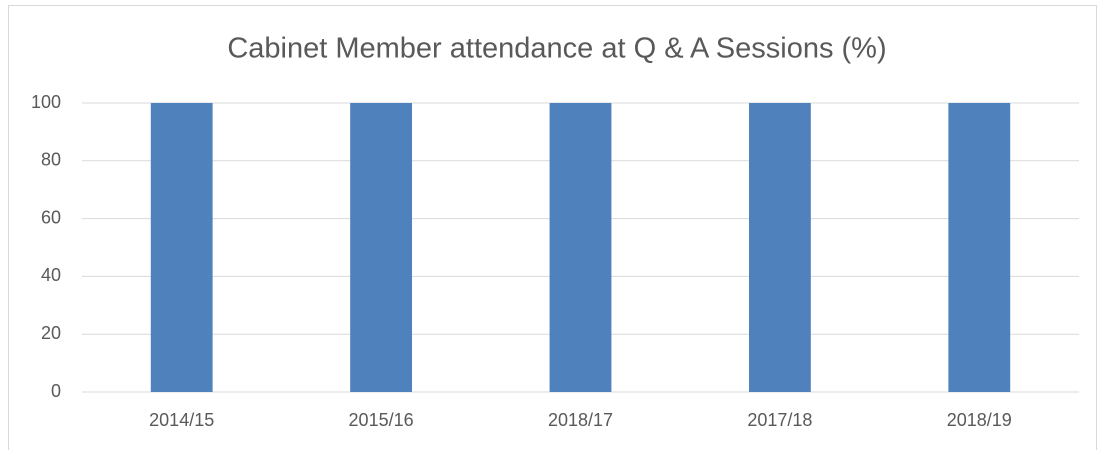 The height and width of the screenshot is (450, 1106). What do you see at coordinates (51, 275) in the screenshot?
I see `y-tick-label: 40` at bounding box center [51, 275].